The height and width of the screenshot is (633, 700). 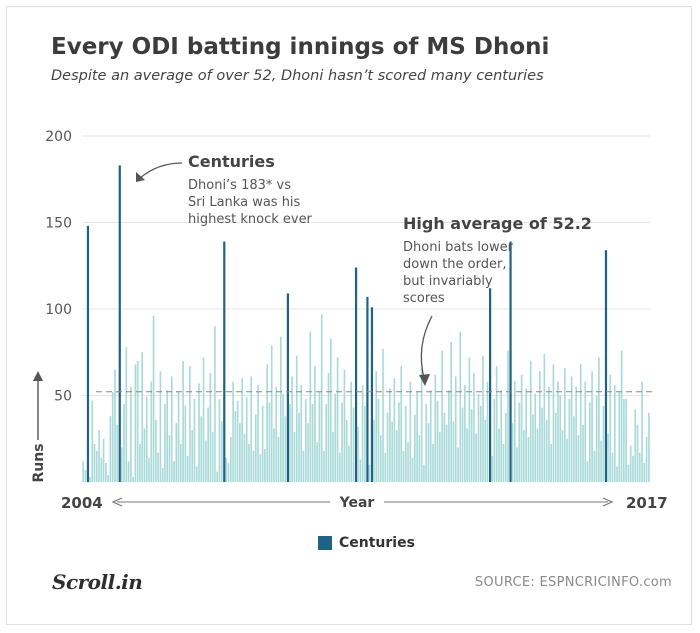 What do you see at coordinates (58, 310) in the screenshot?
I see `y-tick-label: 100` at bounding box center [58, 310].